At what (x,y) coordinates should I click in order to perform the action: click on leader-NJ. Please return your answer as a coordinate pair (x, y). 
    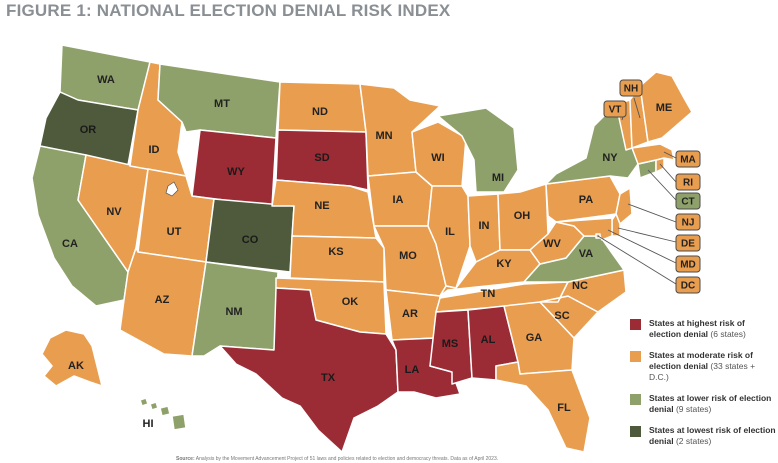
    Looking at the image, I should click on (652, 213).